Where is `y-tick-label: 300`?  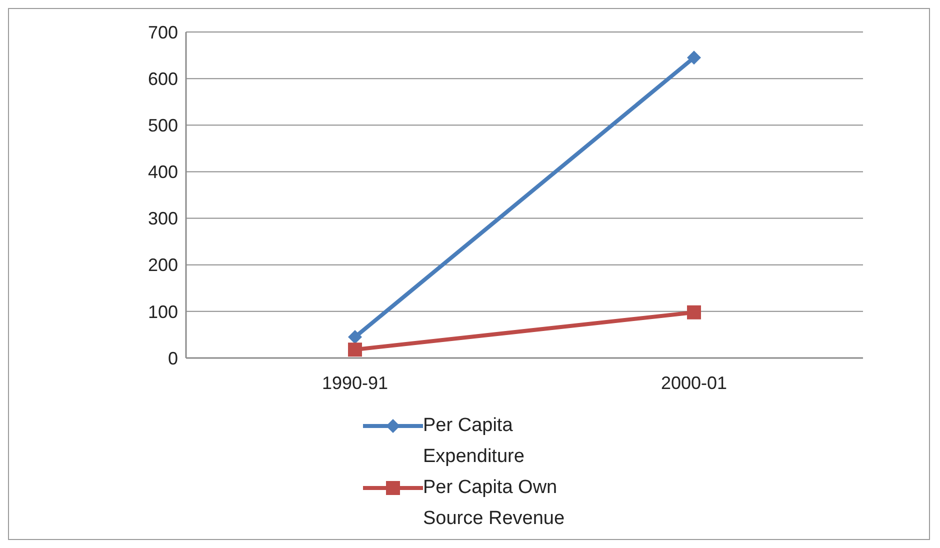
y-tick-label: 300 is located at coordinates (163, 218).